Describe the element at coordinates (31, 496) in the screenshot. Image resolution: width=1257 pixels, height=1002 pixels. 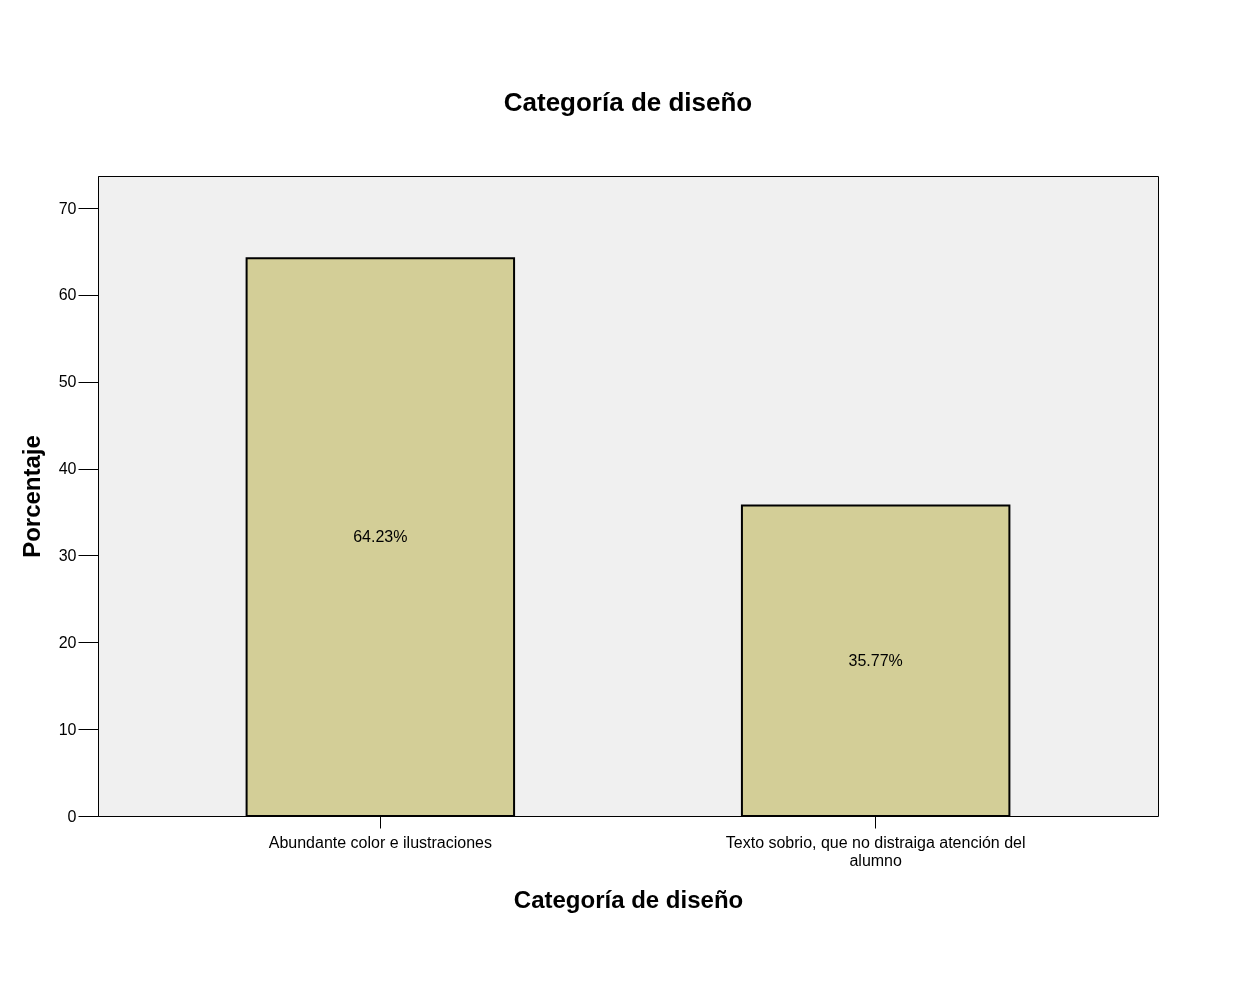
I see `y-axis-title: Porcentaje` at that location.